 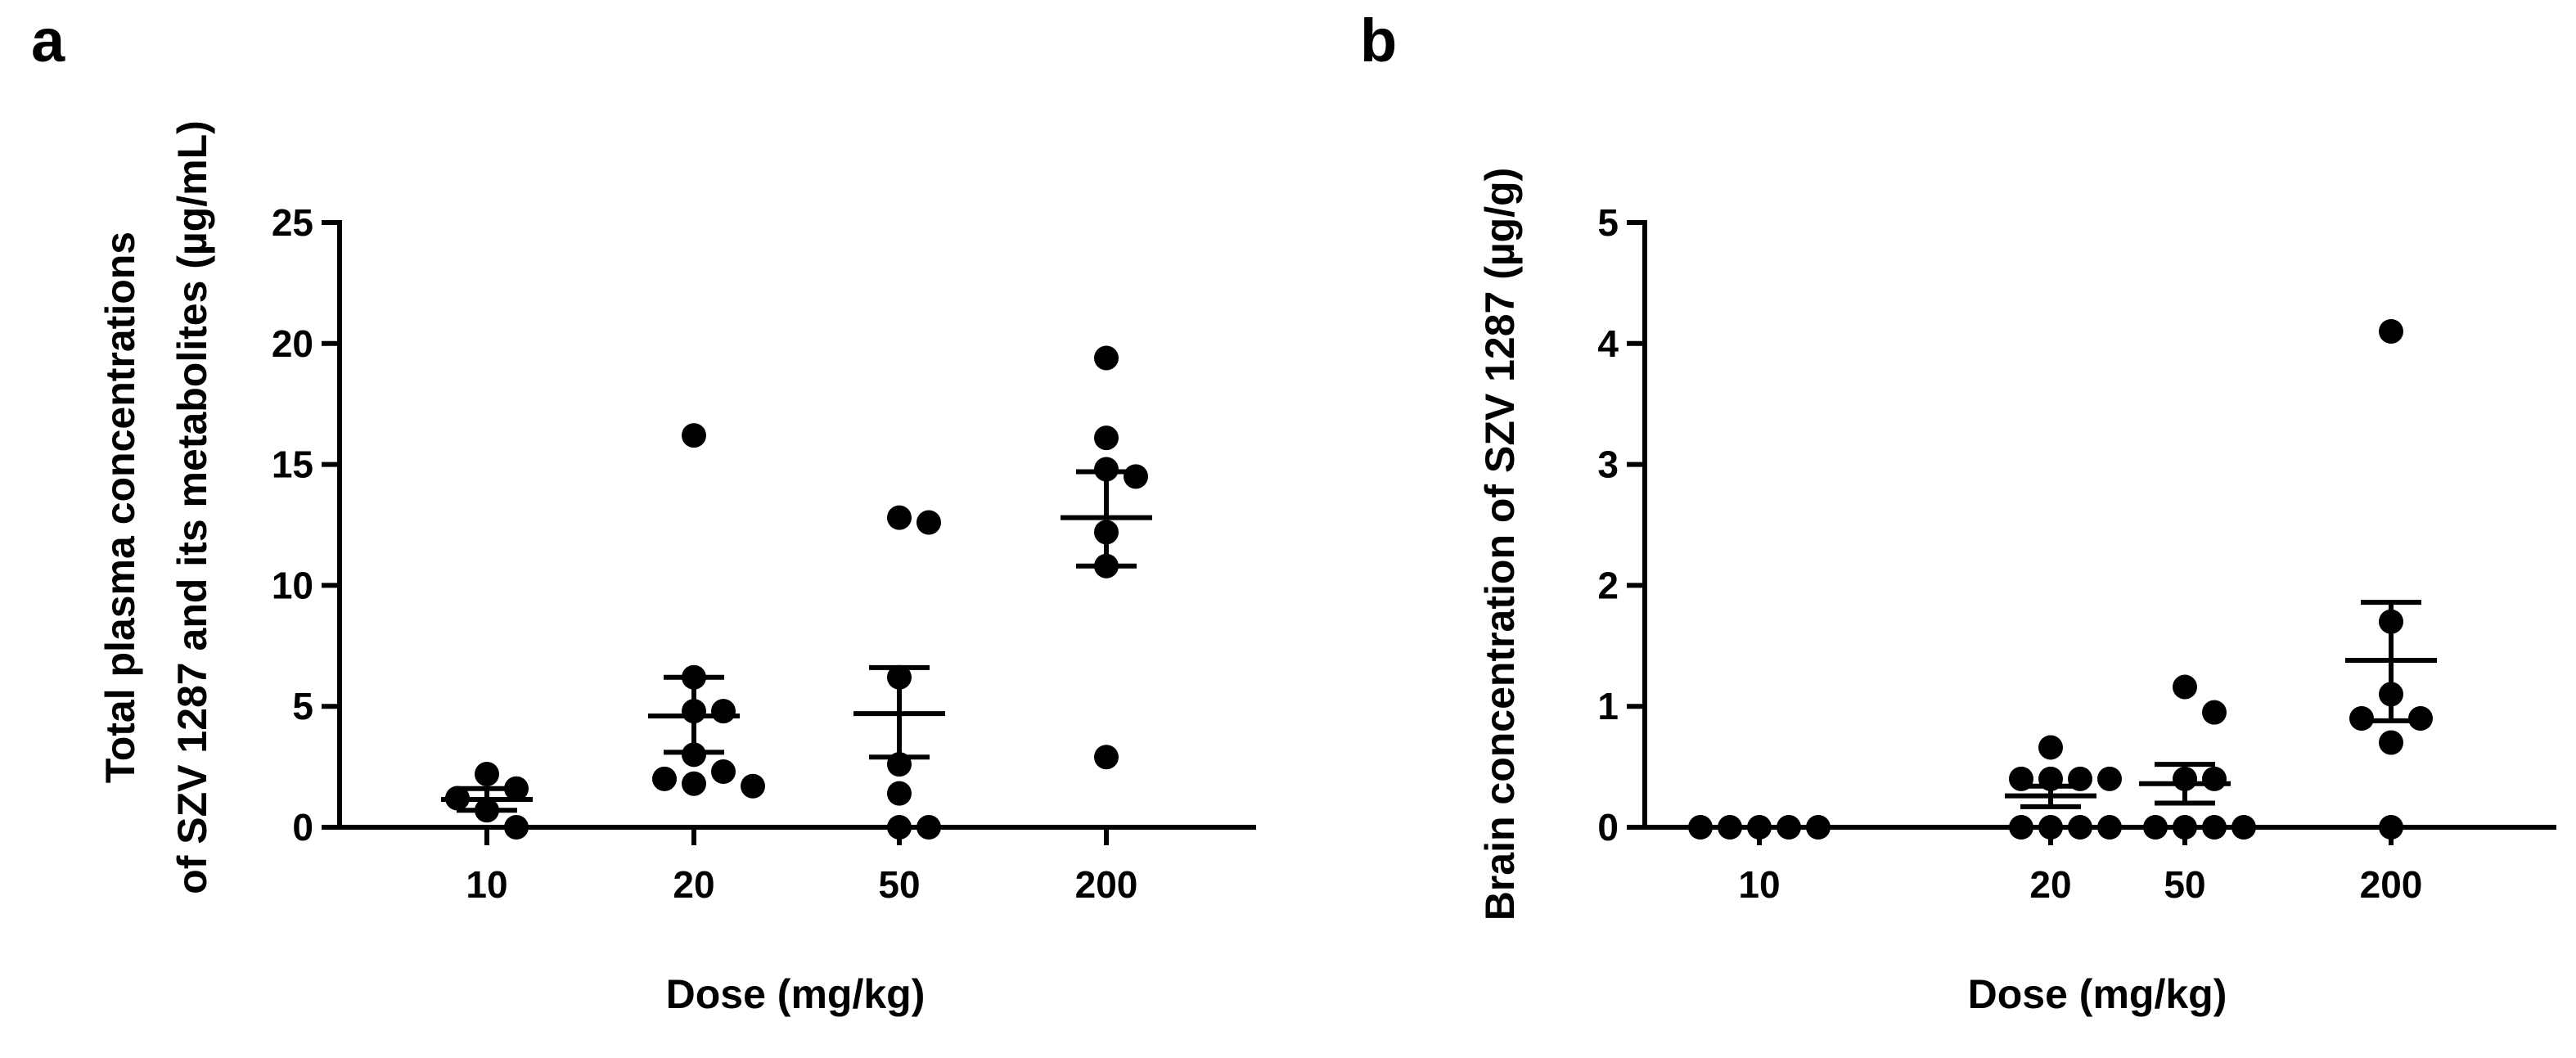 What do you see at coordinates (1608, 706) in the screenshot?
I see `y-tick-label: 1` at bounding box center [1608, 706].